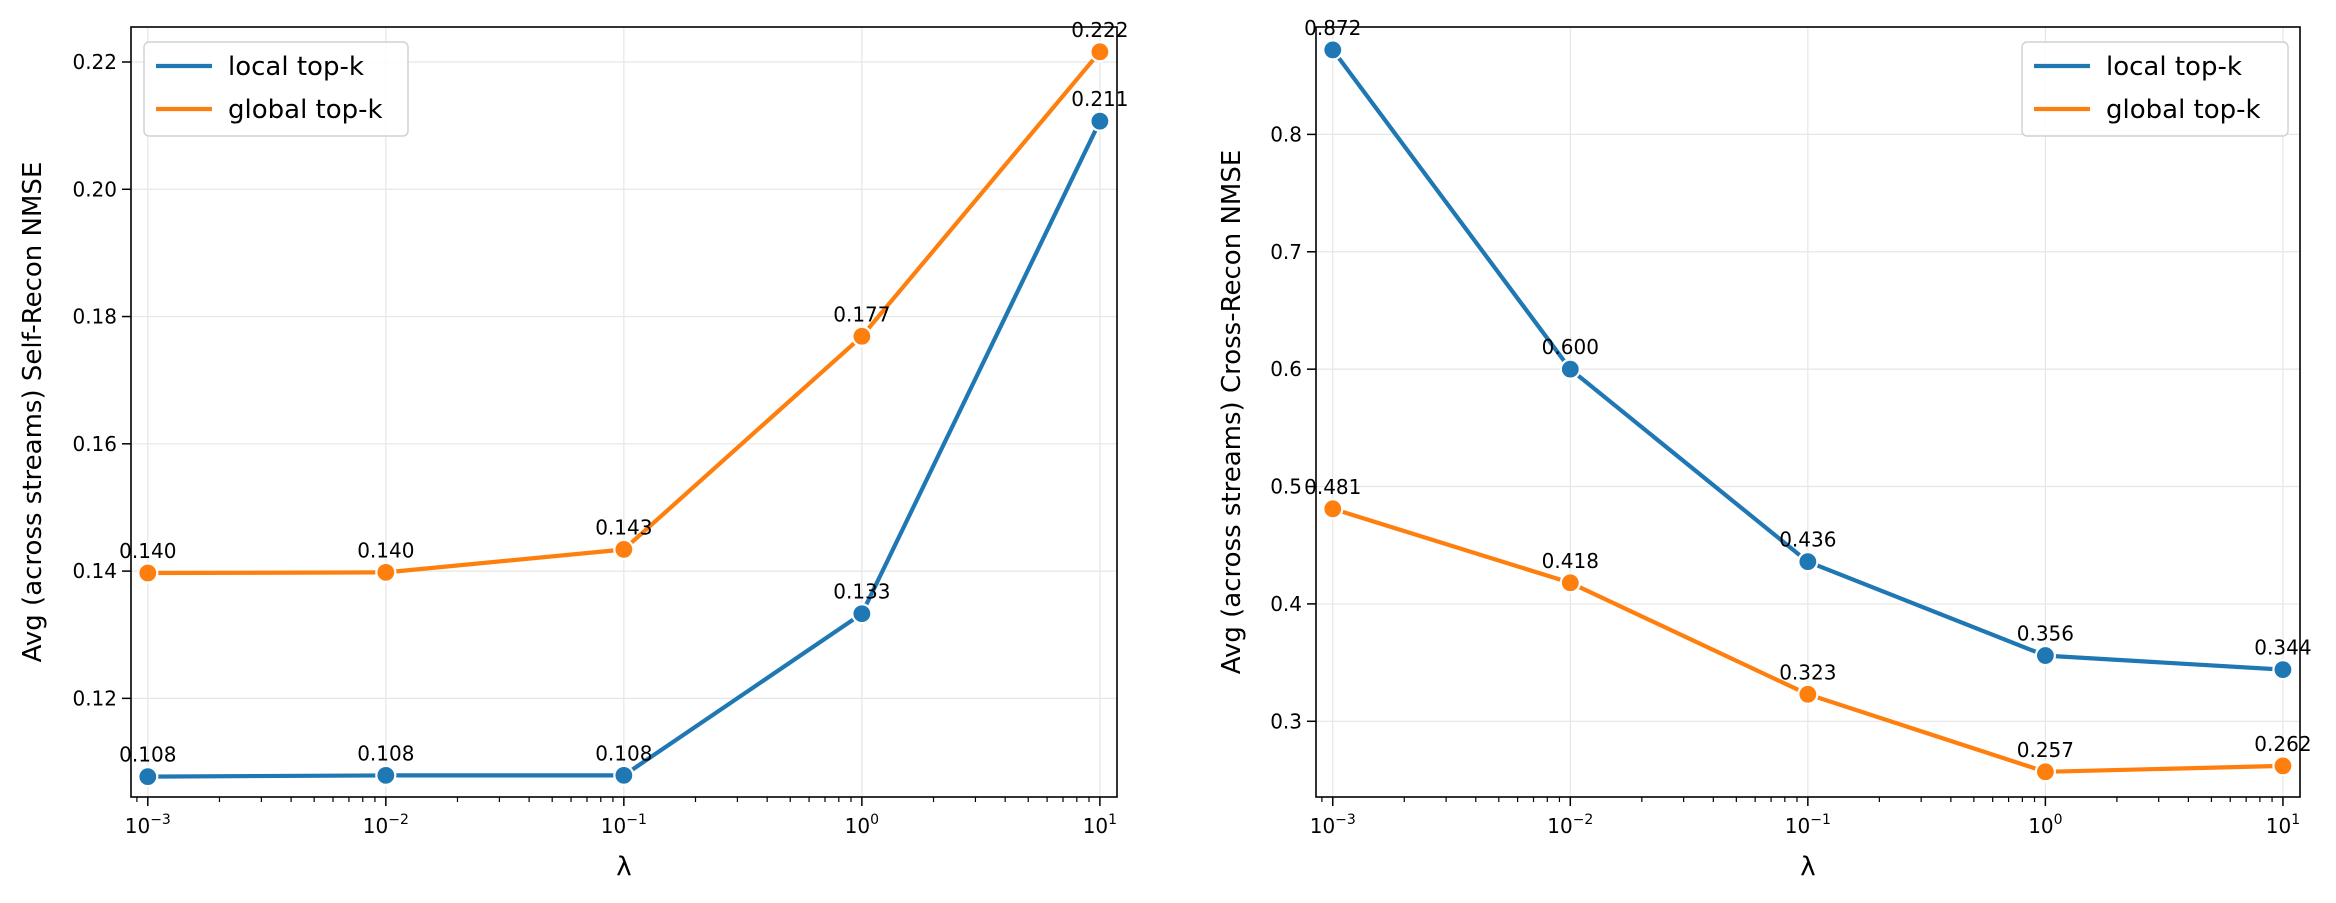 The height and width of the screenshot is (903, 2336). Describe the element at coordinates (1570, 561) in the screenshot. I see `data-label: 0.418` at that location.